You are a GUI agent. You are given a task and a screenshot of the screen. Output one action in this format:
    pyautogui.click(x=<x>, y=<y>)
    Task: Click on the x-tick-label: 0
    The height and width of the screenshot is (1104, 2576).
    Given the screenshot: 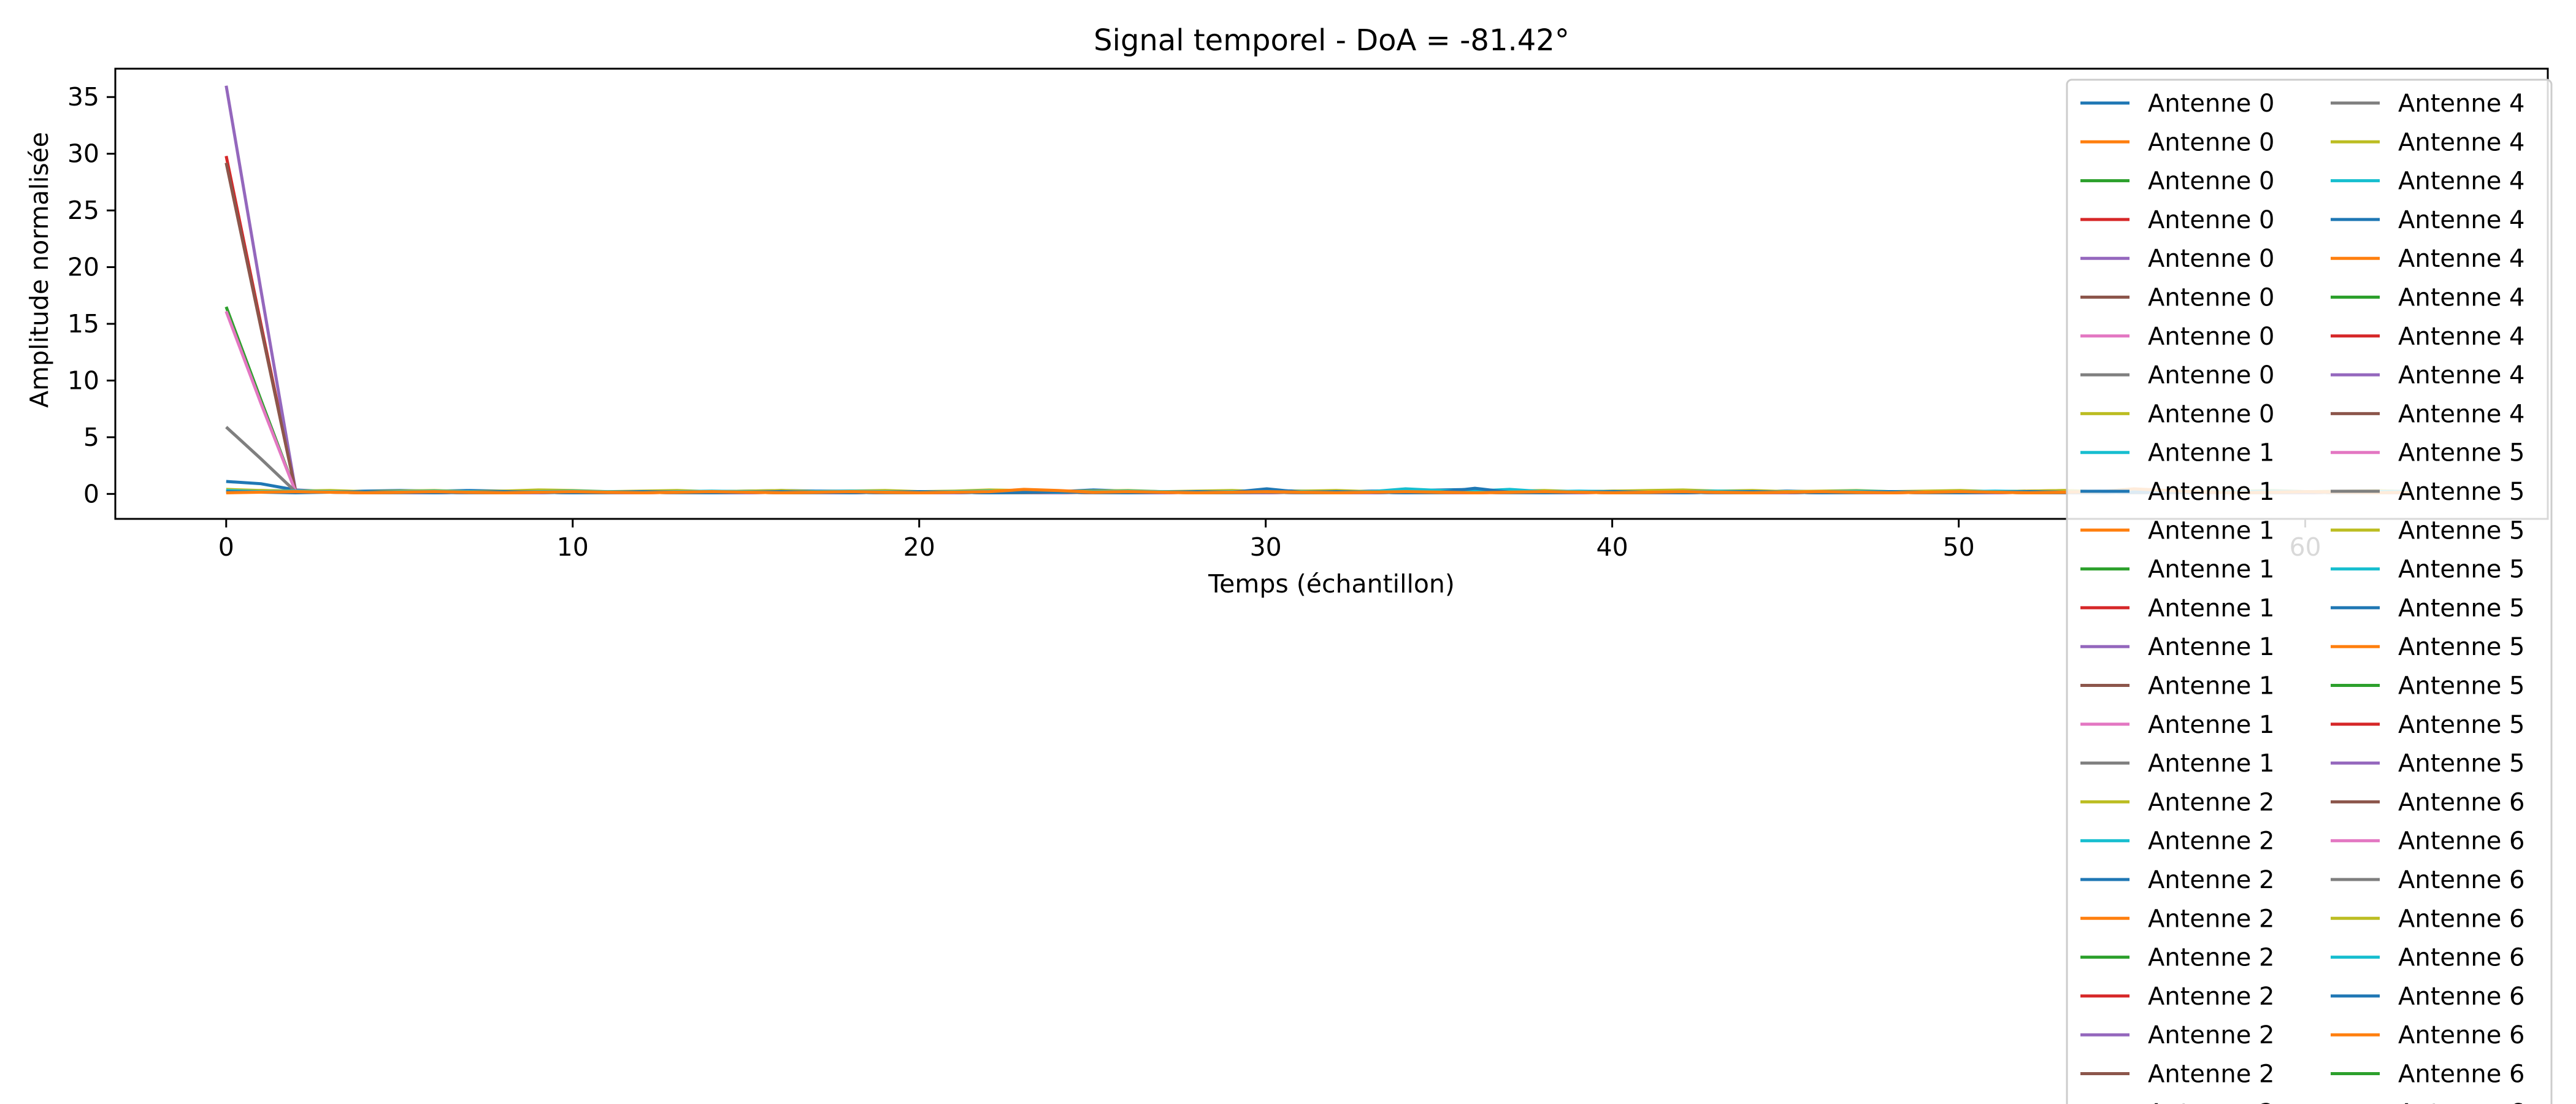 What is the action you would take?
    pyautogui.click(x=226, y=547)
    